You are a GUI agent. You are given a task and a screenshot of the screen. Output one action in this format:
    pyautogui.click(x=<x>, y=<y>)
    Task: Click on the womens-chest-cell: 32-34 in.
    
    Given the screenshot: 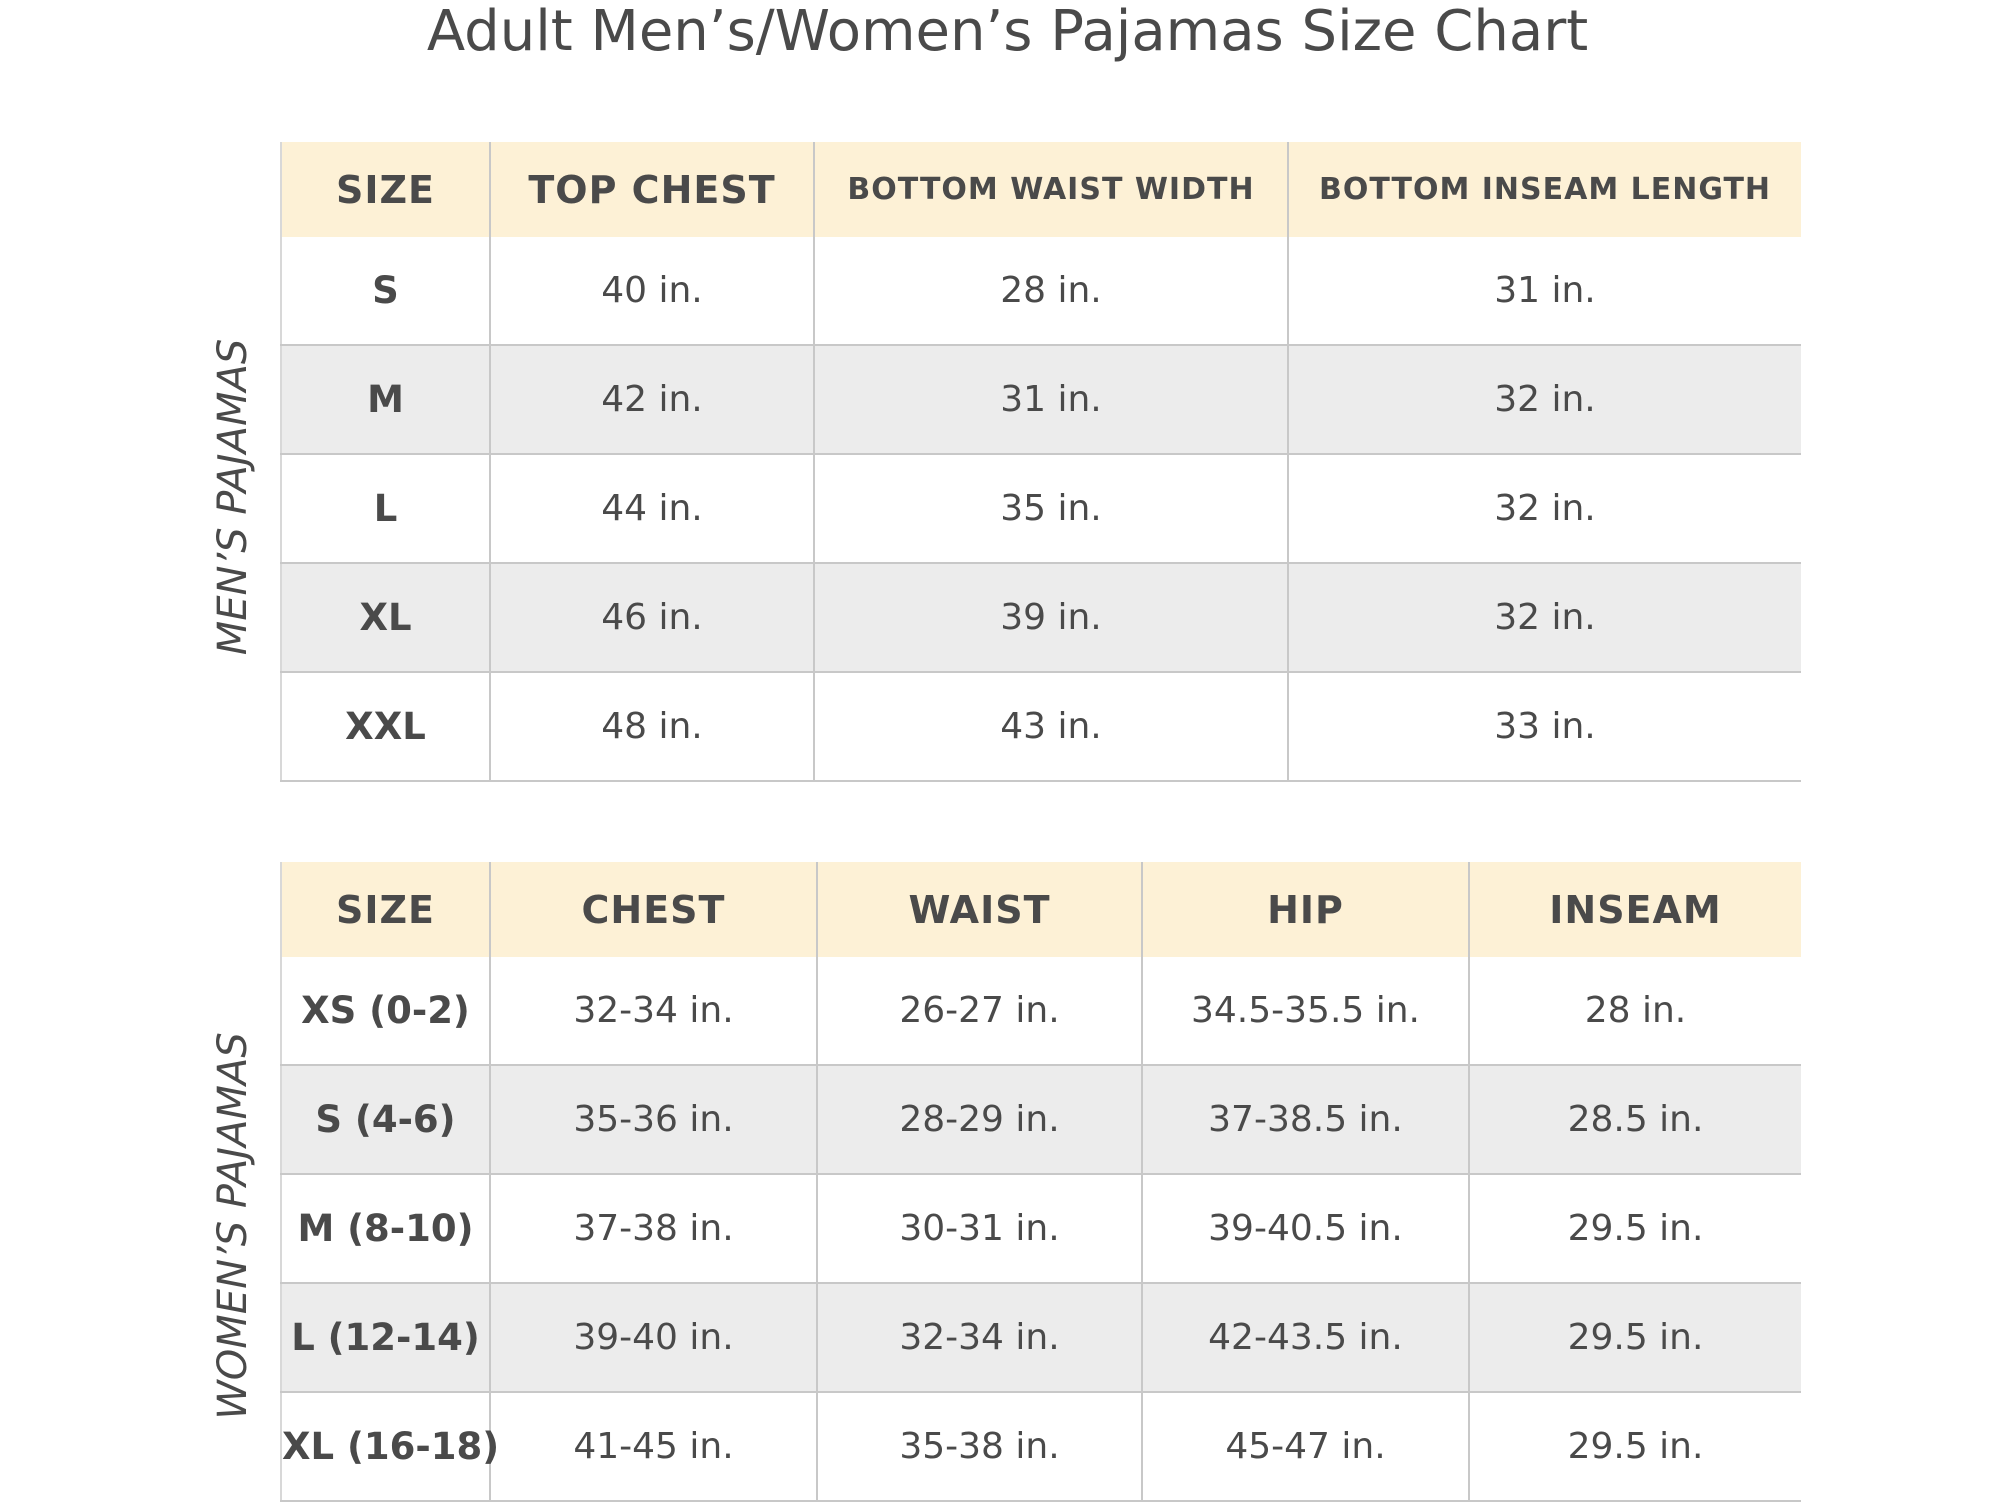 What is the action you would take?
    pyautogui.click(x=653, y=1011)
    